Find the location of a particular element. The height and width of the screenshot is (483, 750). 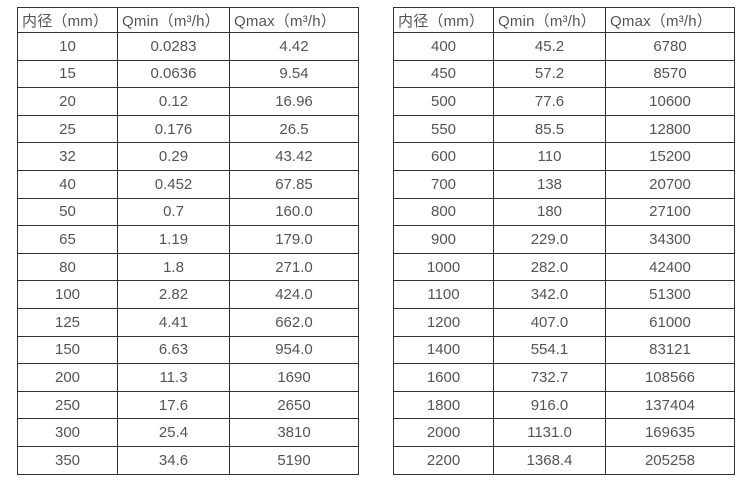

table-cell: 43.42 is located at coordinates (294, 156).